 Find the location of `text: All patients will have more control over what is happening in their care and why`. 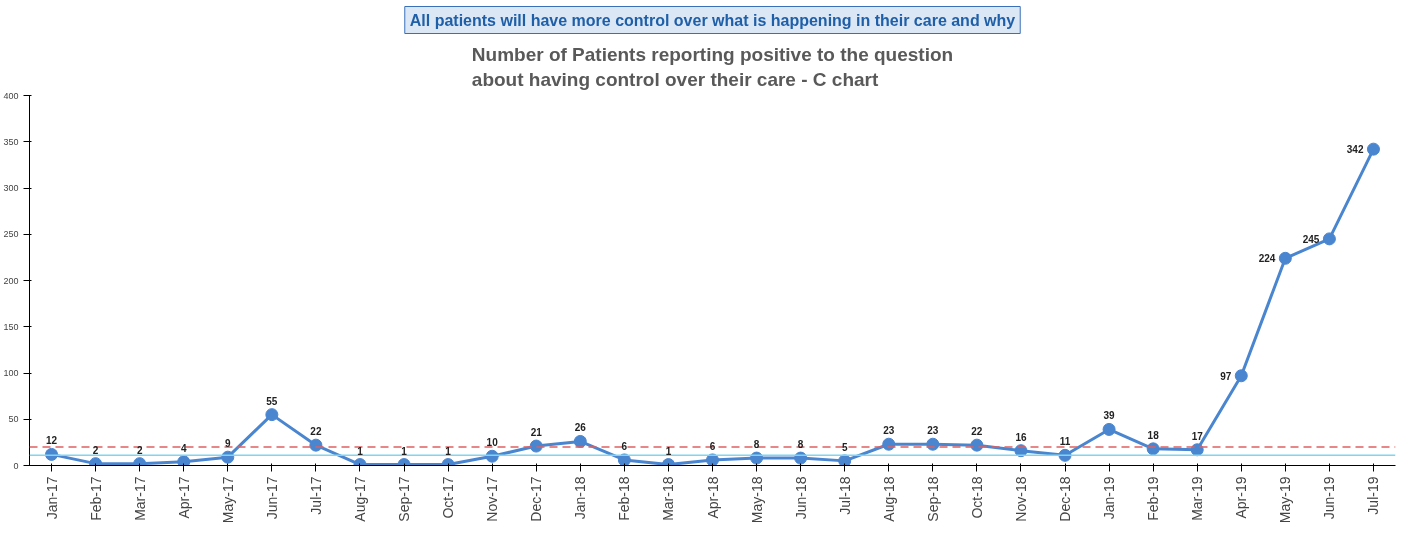

text: All patients will have more control over what is happening in their care and why is located at coordinates (712, 20).